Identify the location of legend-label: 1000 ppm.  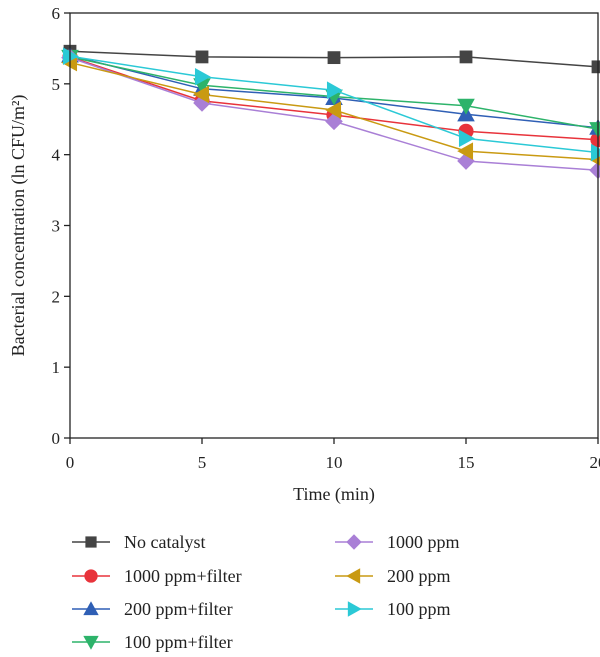
(423, 542).